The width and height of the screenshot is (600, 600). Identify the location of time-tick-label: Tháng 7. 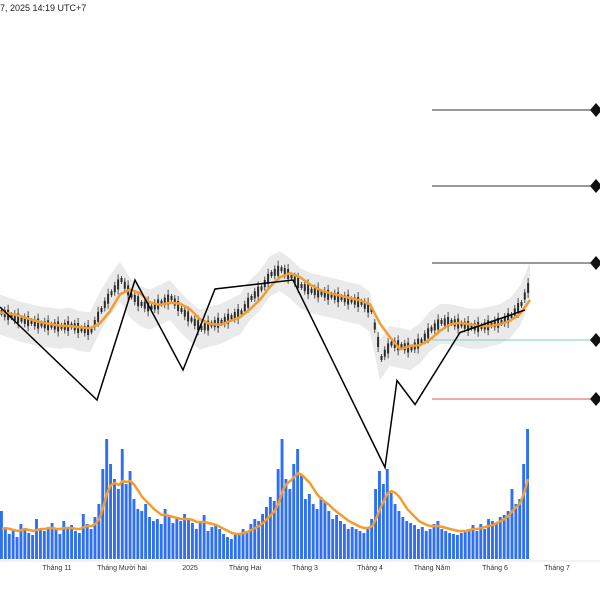
(557, 568).